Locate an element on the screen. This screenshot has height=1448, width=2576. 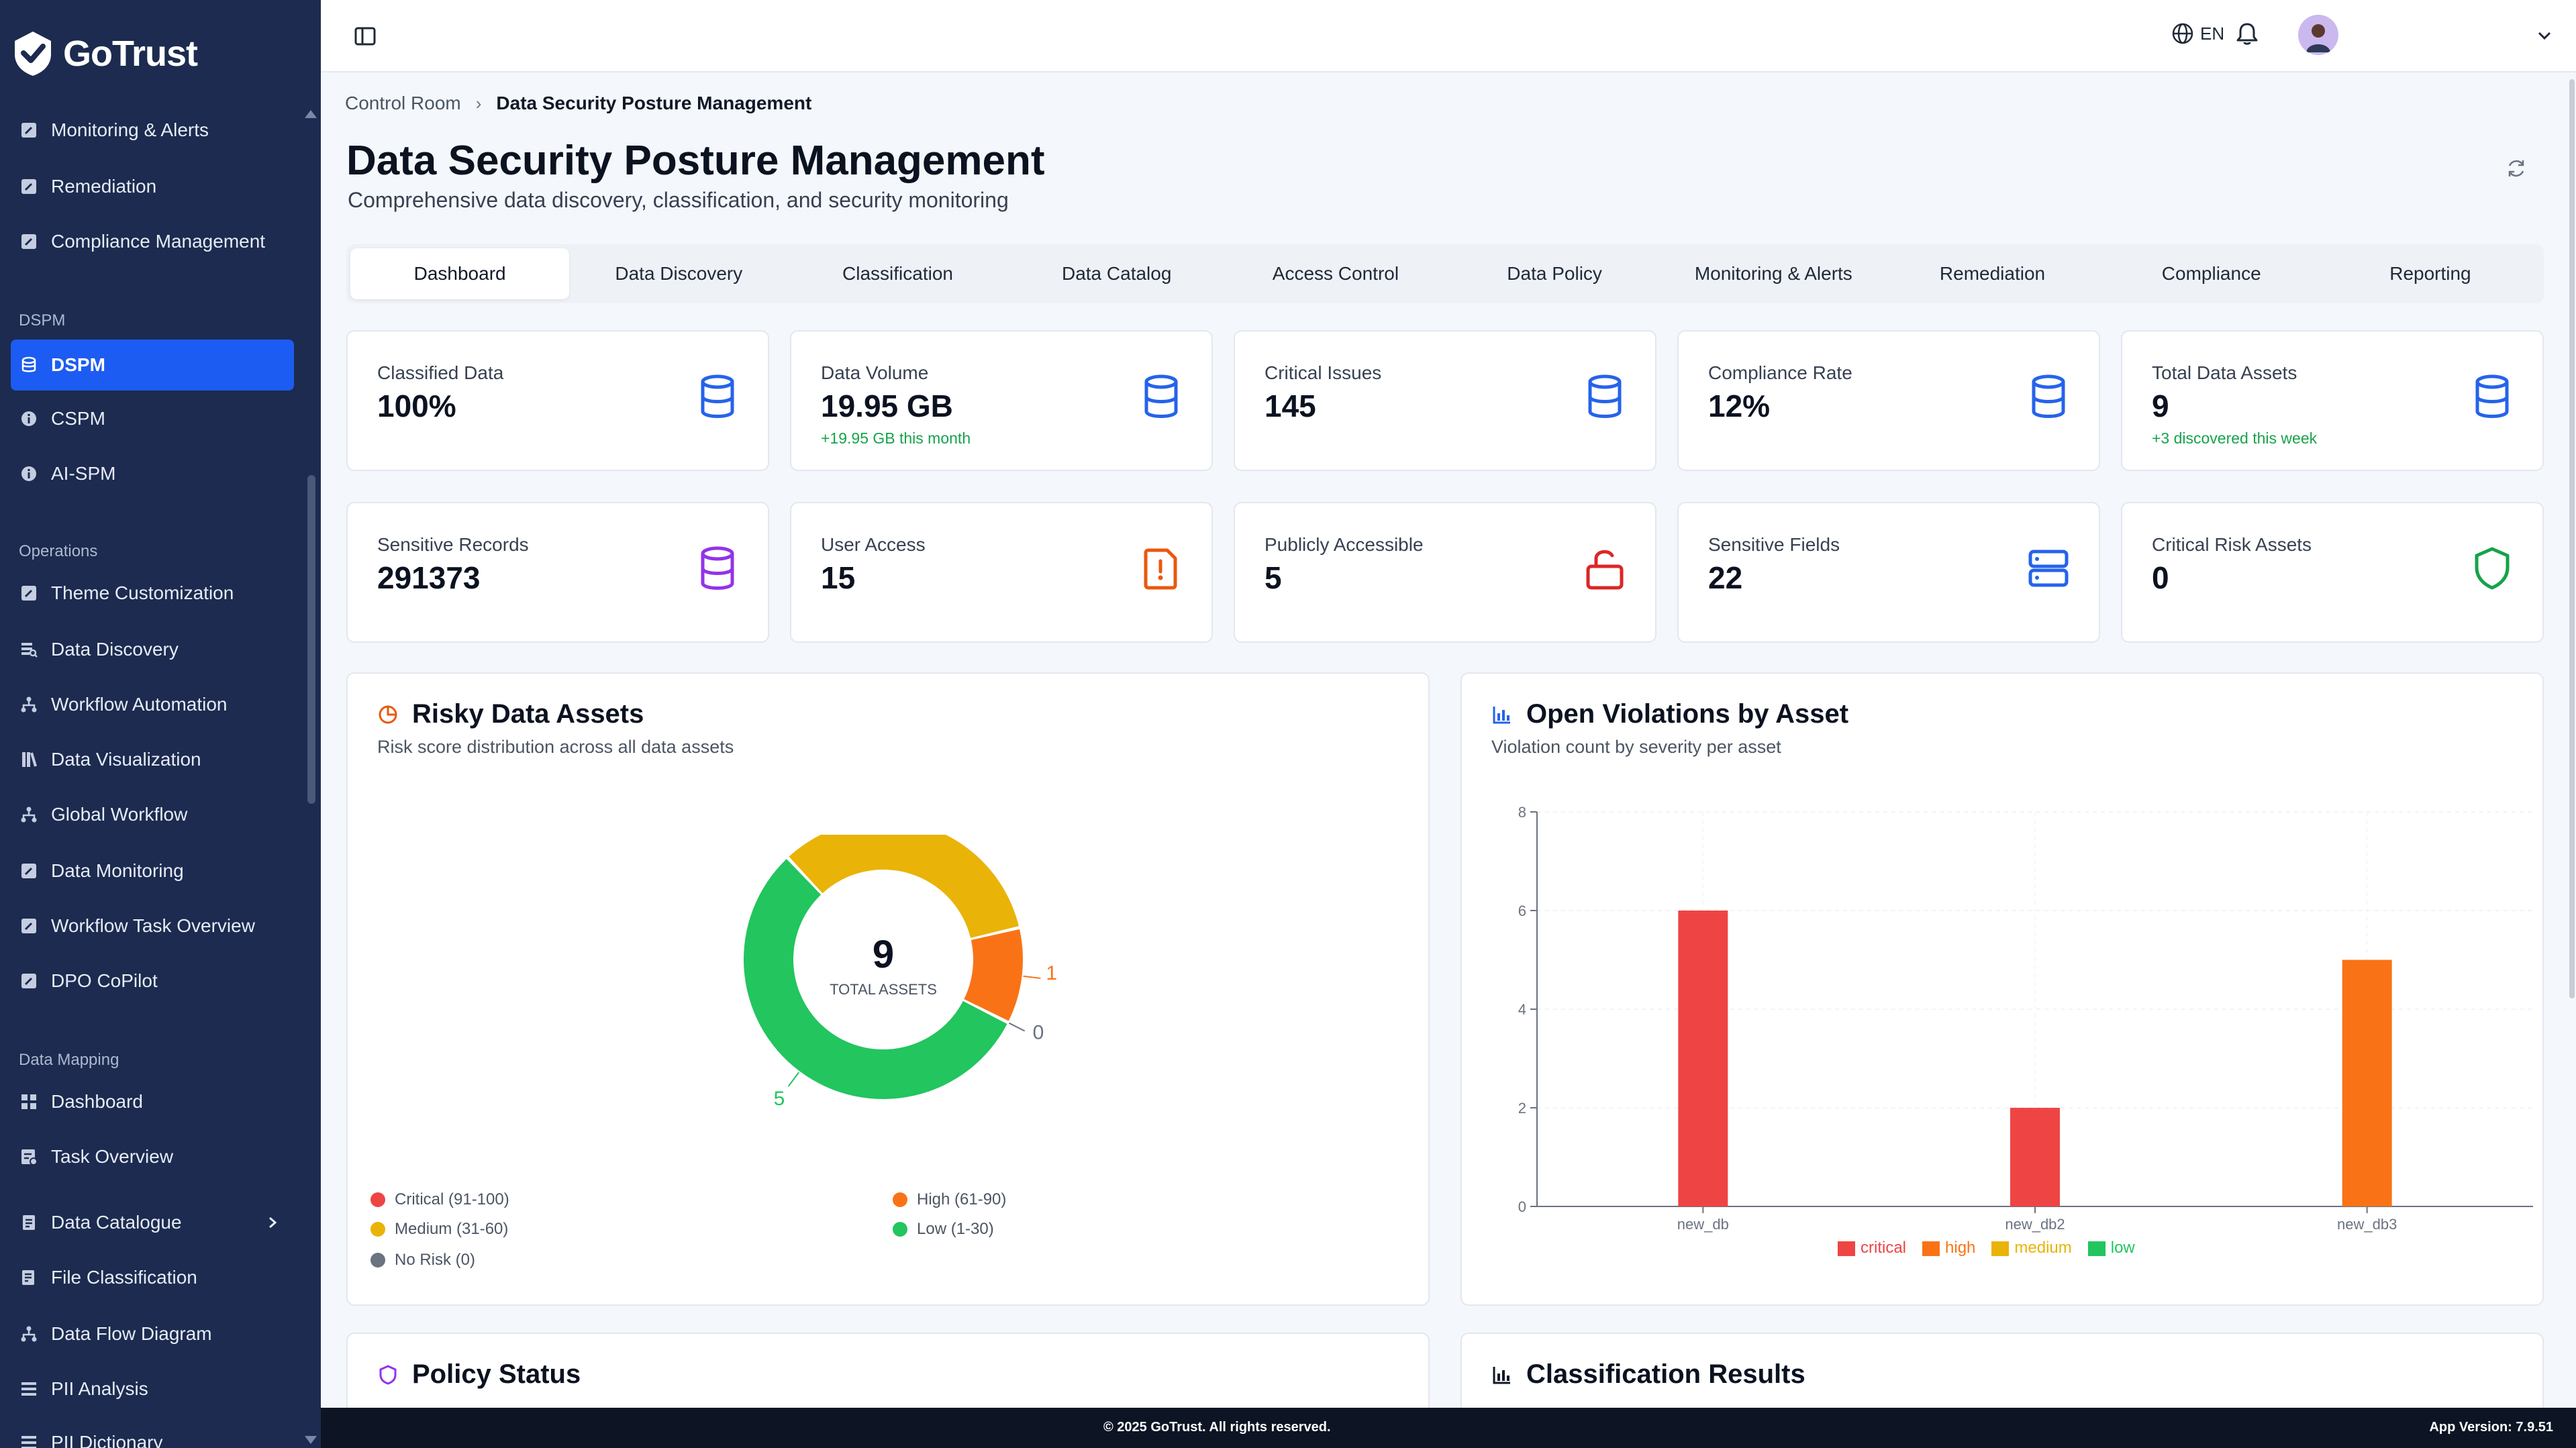
sidebar-item-label: Data Flow Diagram is located at coordinates (131, 1333).